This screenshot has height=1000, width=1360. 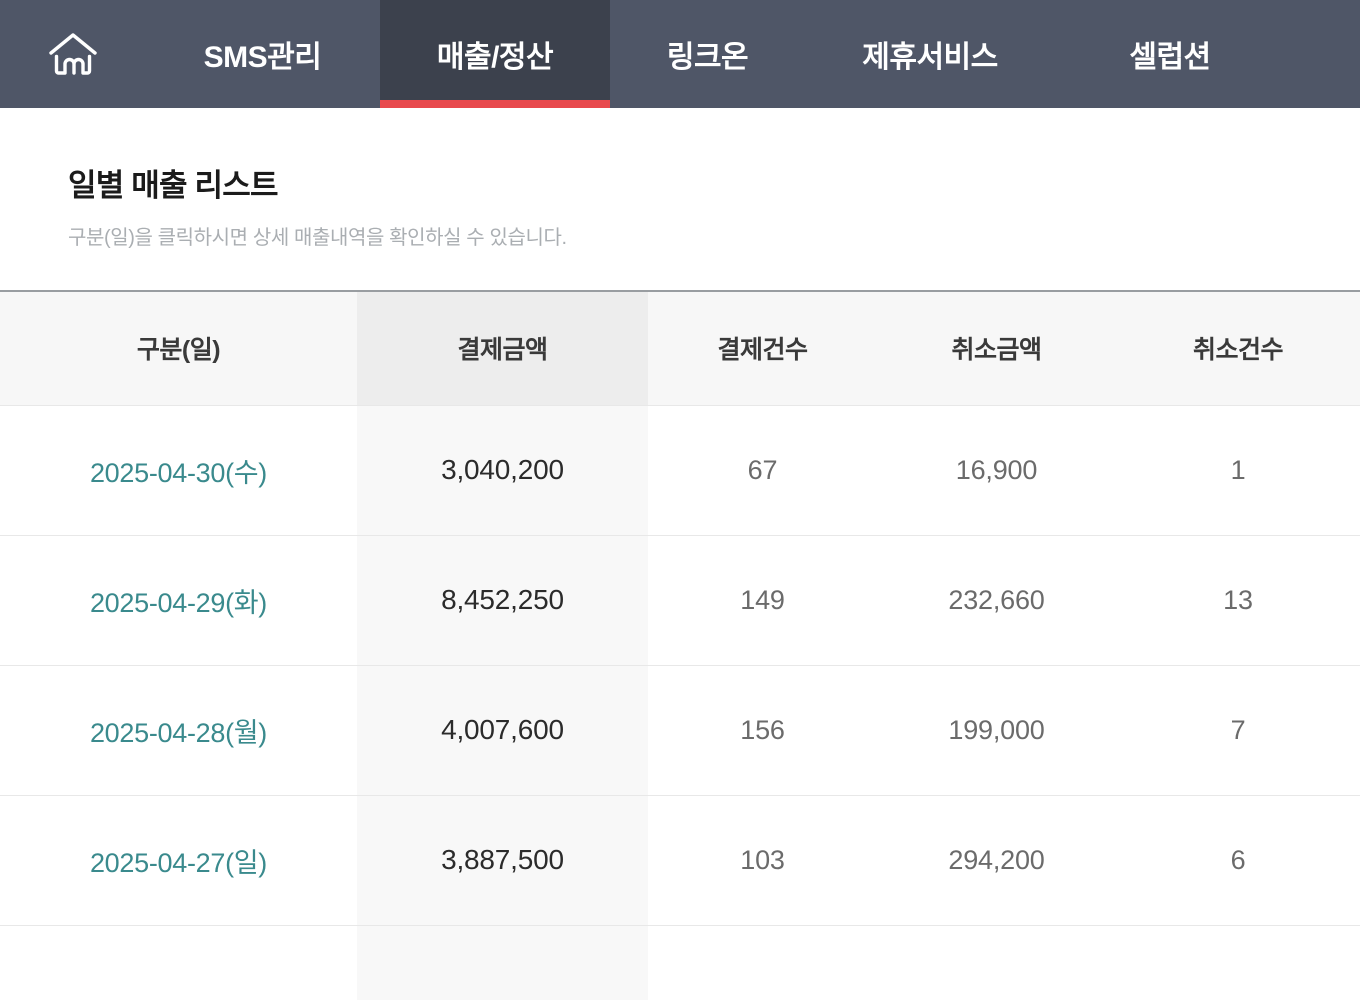 What do you see at coordinates (178, 962) in the screenshot?
I see `cell-date` at bounding box center [178, 962].